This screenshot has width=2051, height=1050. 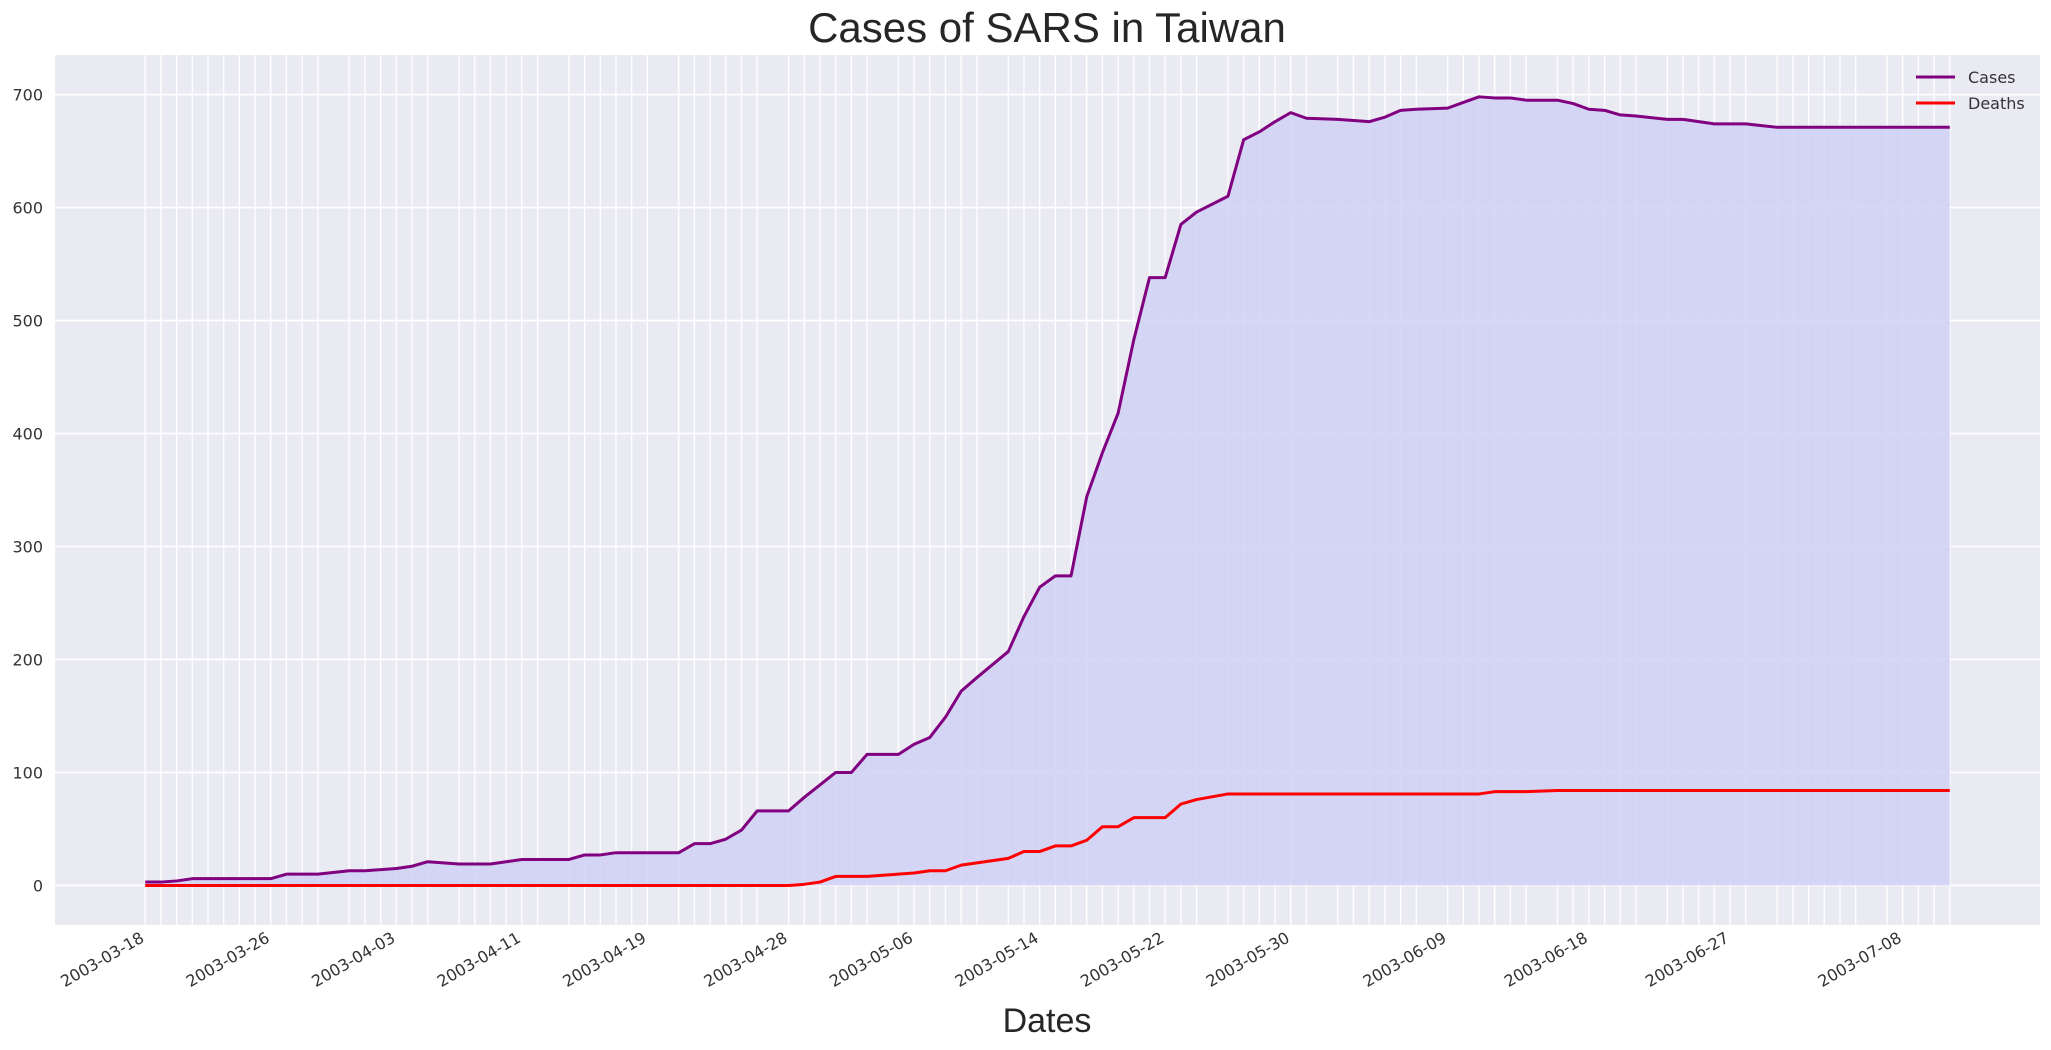 What do you see at coordinates (228, 959) in the screenshot?
I see `x-tick-label: 2003-03-26` at bounding box center [228, 959].